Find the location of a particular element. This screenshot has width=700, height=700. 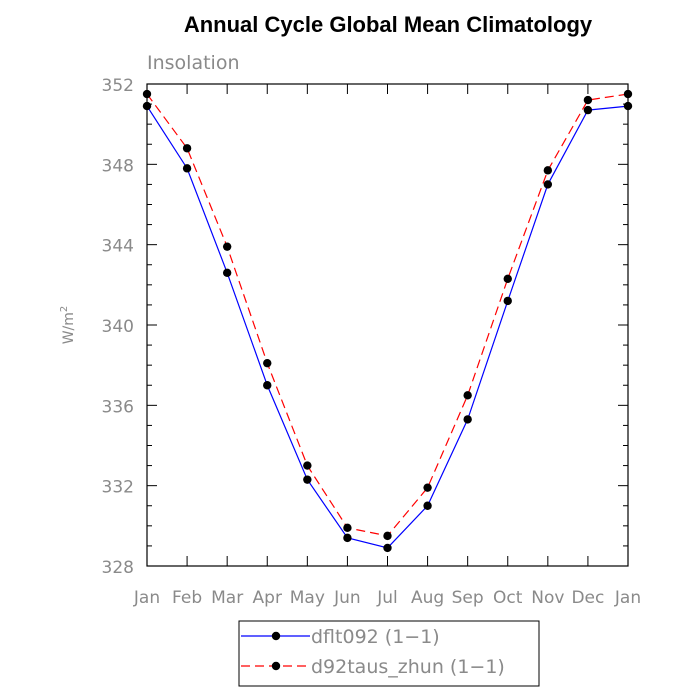

x-tick-label: Jun is located at coordinates (347, 598).